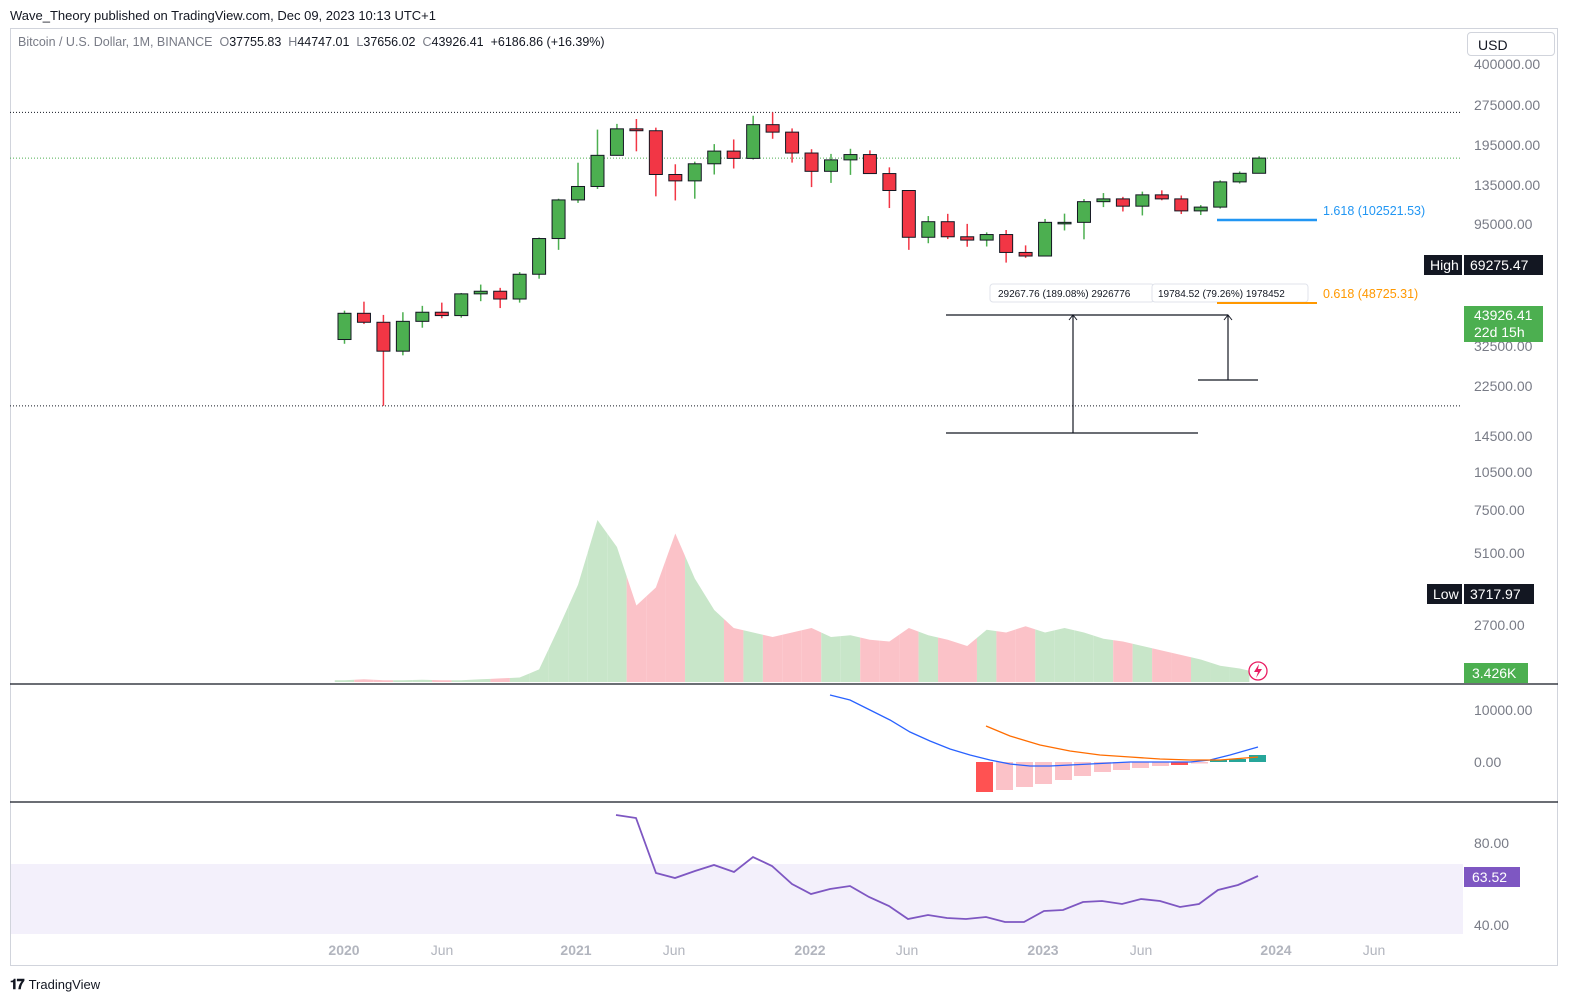  I want to click on alert-icon, so click(1258, 671).